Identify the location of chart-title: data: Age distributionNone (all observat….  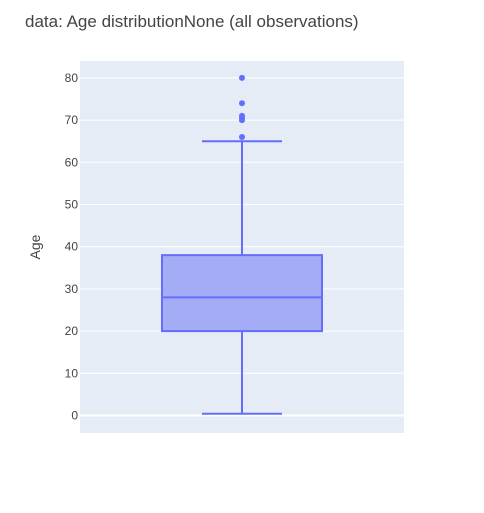
(192, 21).